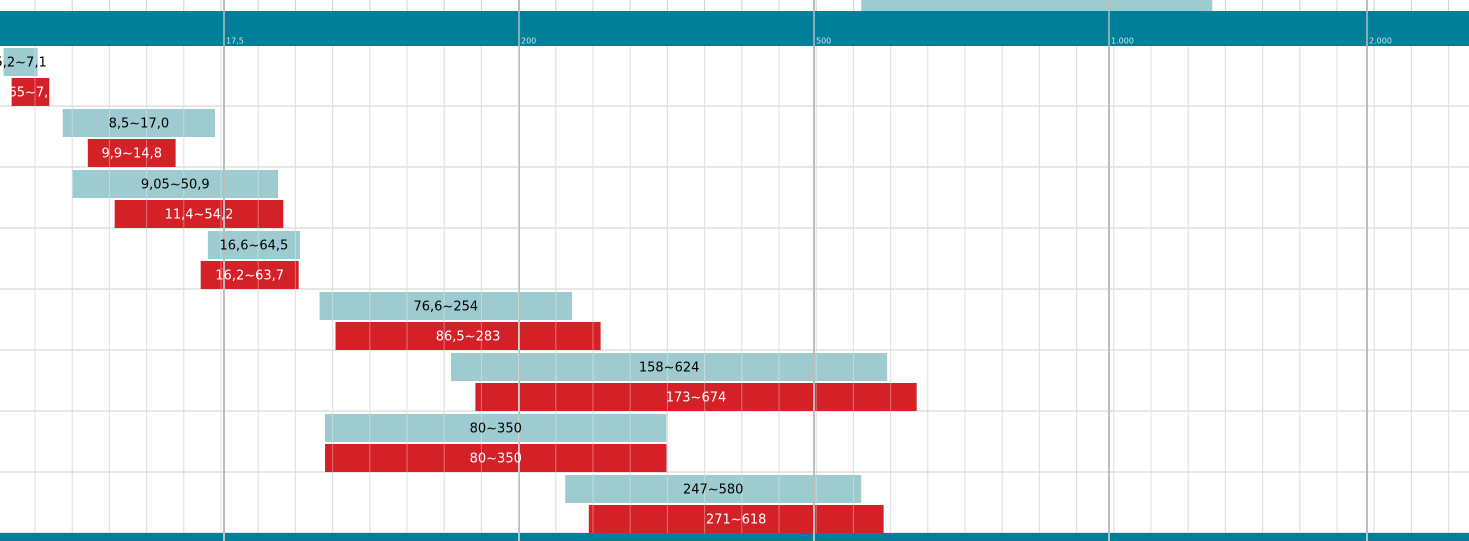 This screenshot has width=1469, height=541. I want to click on x-tick-label: 17,5, so click(235, 41).